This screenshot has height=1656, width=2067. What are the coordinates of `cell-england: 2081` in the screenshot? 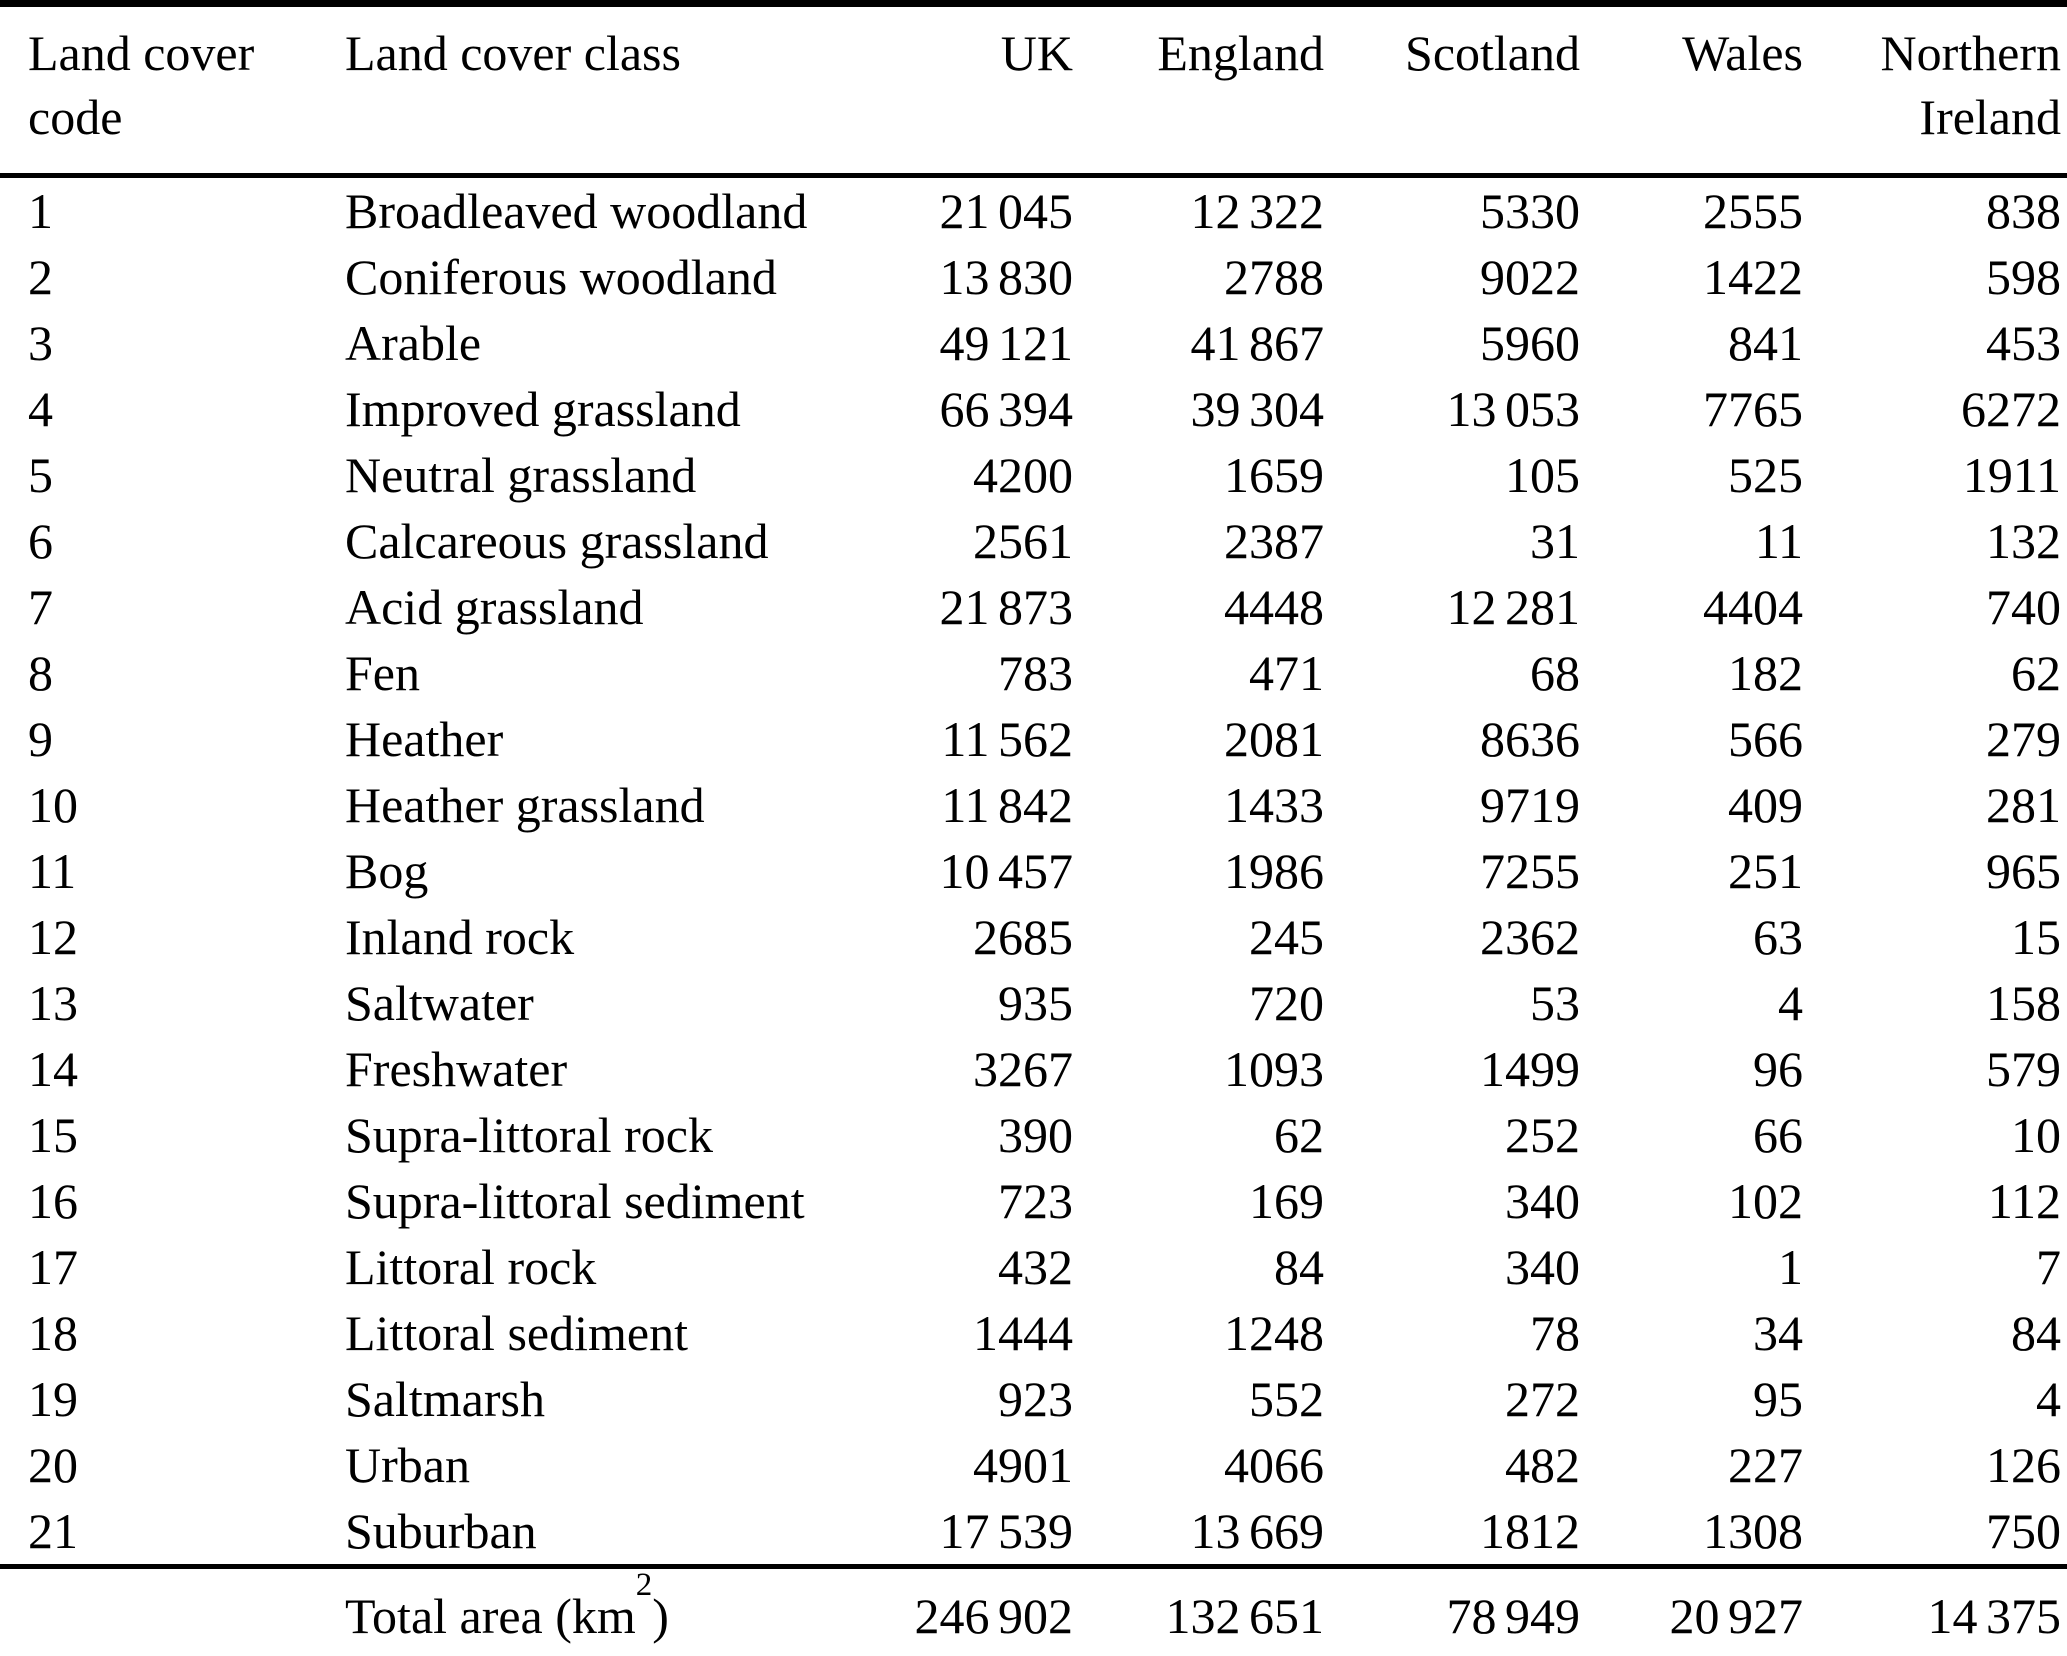 It's located at (1274, 739).